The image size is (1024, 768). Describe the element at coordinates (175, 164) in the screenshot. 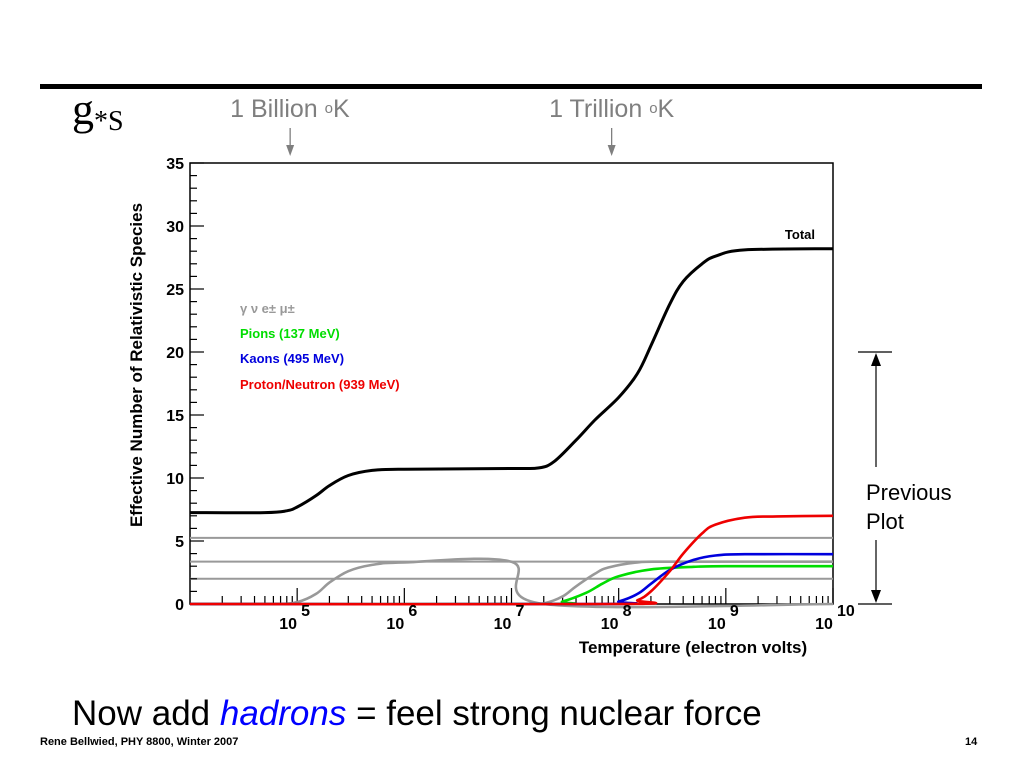

I see `y-tick-label: 35` at that location.